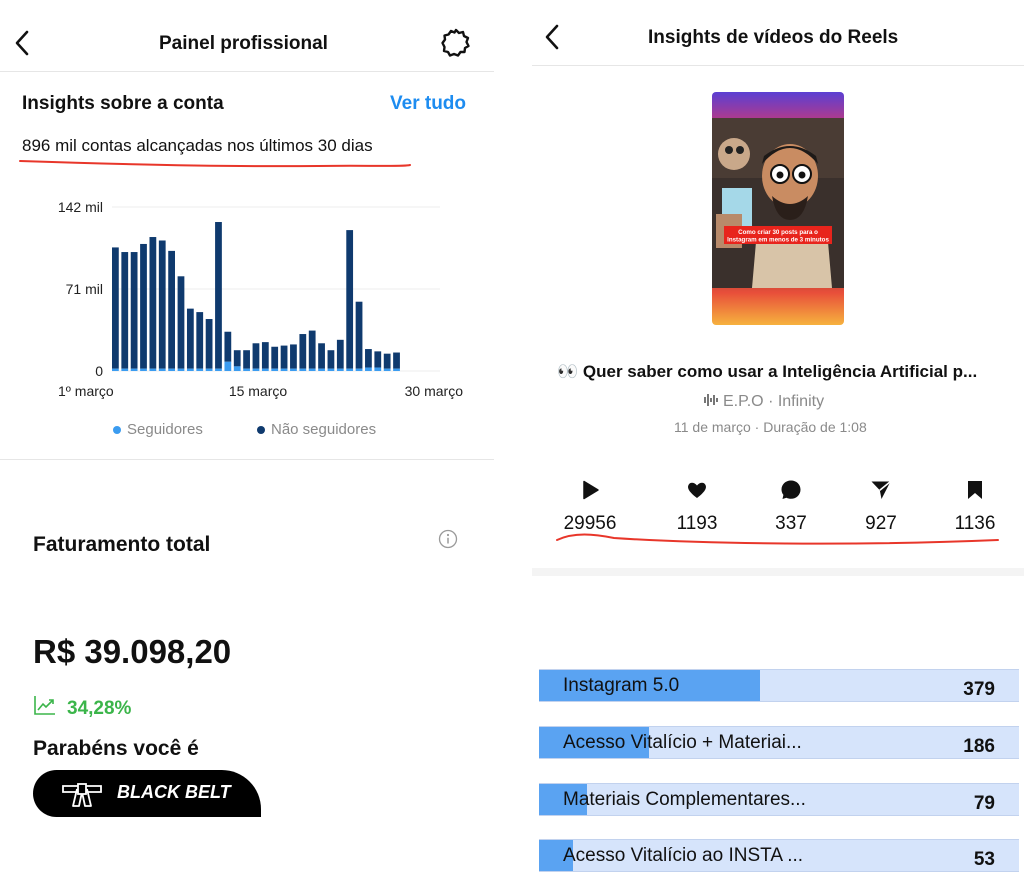 The width and height of the screenshot is (1024, 877). Describe the element at coordinates (770, 427) in the screenshot. I see `reel-meta: 11 de março · Duração de 1:08` at that location.